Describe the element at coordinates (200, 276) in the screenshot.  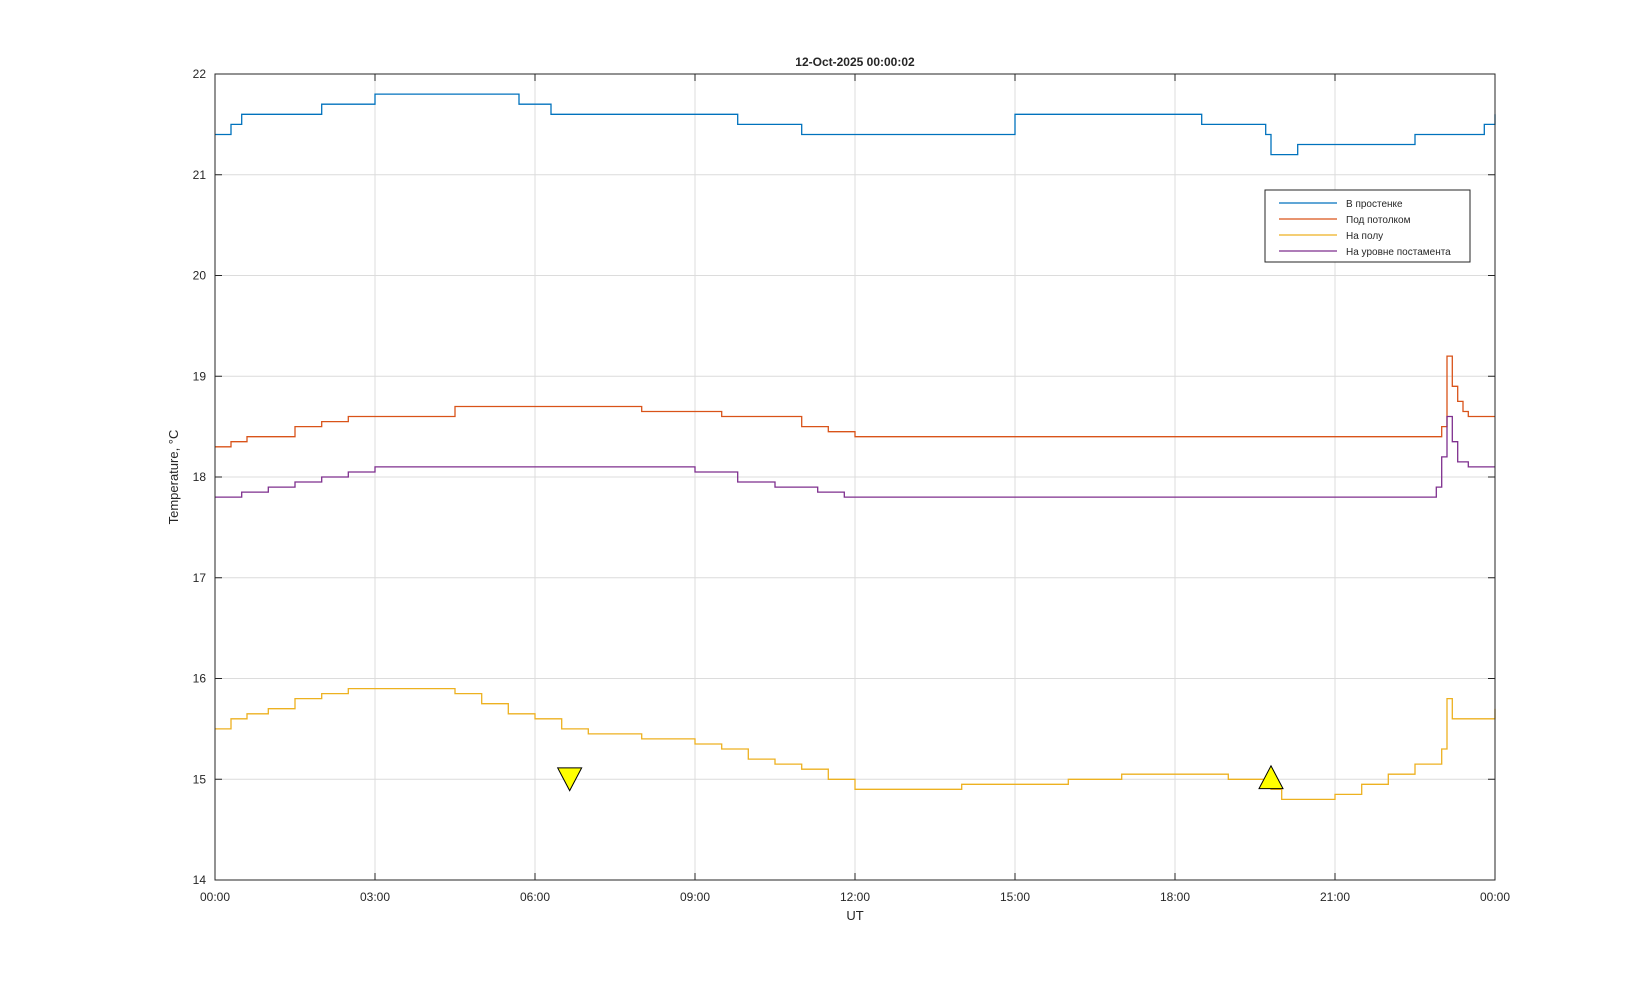
I see `y-tick-label: 20` at that location.